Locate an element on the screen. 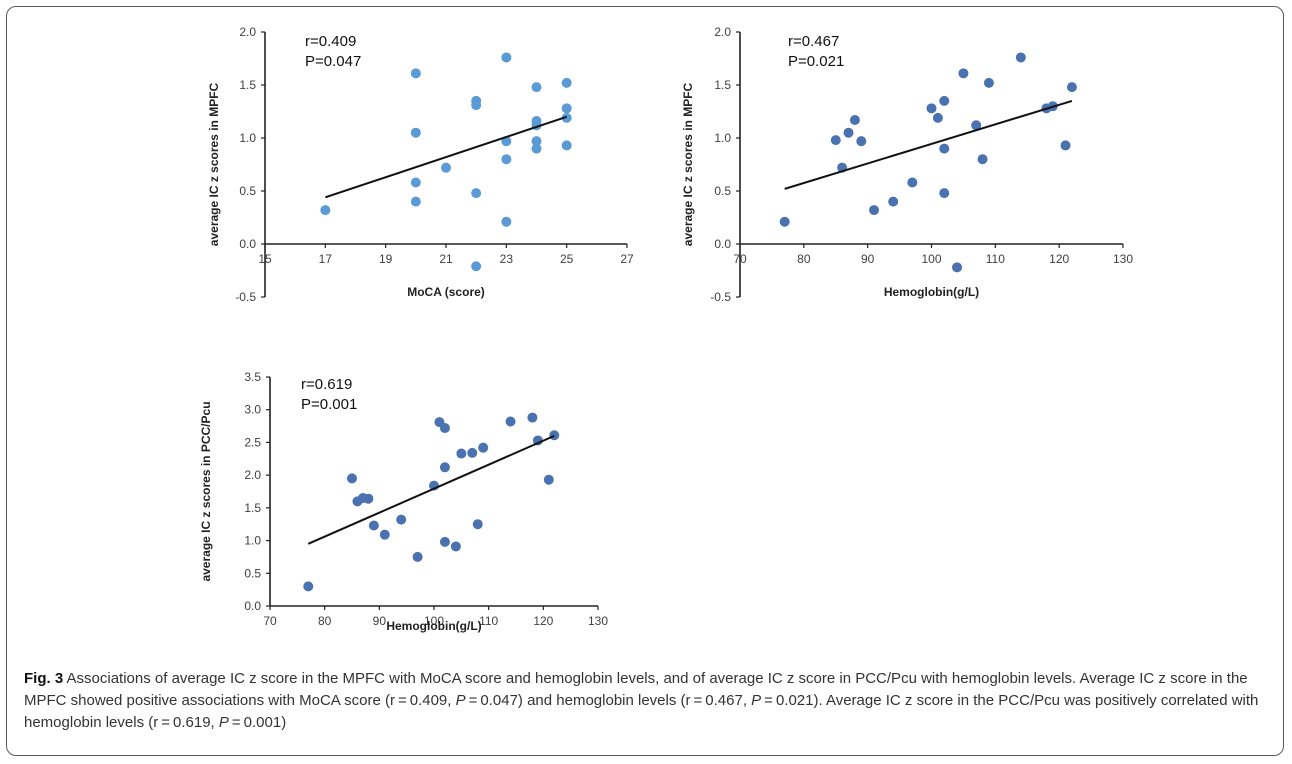  x-axis-title: Hemoglobin(g/L) is located at coordinates (433, 626).